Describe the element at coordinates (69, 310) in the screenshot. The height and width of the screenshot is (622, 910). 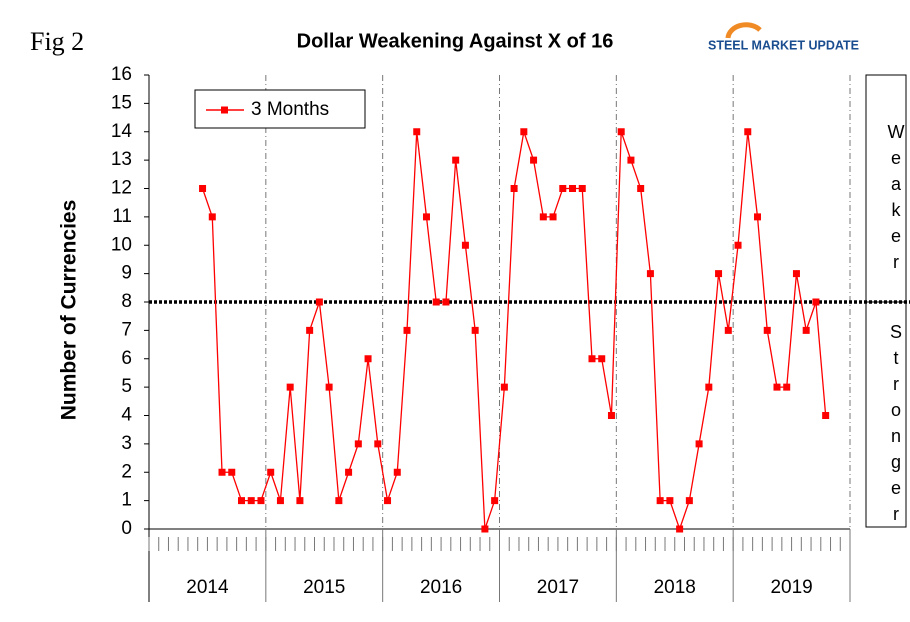
I see `y-axis-label: Number of Currencies` at that location.